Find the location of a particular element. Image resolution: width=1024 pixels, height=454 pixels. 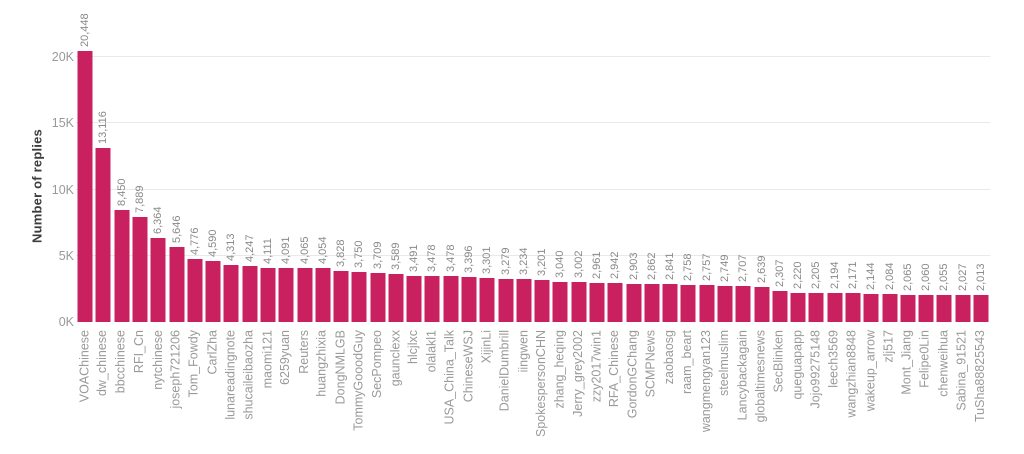

bar-value-label: 4,054 is located at coordinates (322, 250).